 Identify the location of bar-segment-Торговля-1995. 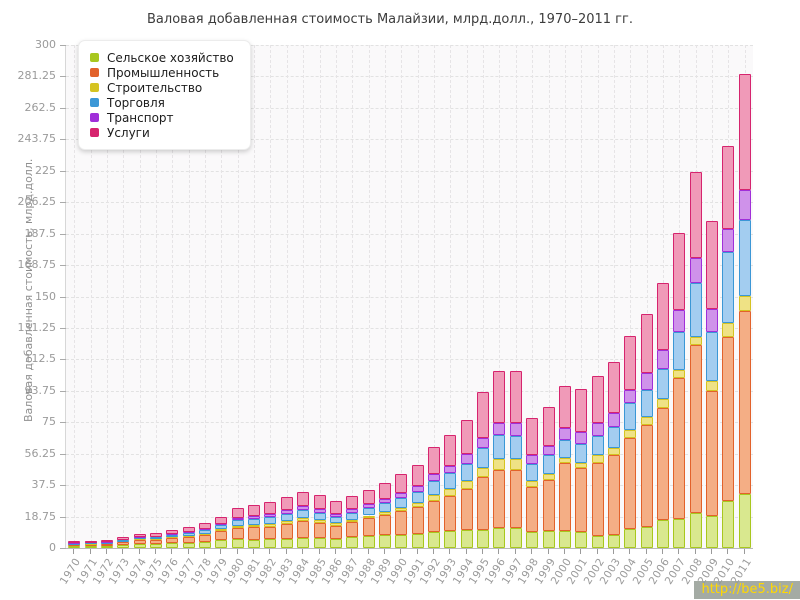
(483, 458).